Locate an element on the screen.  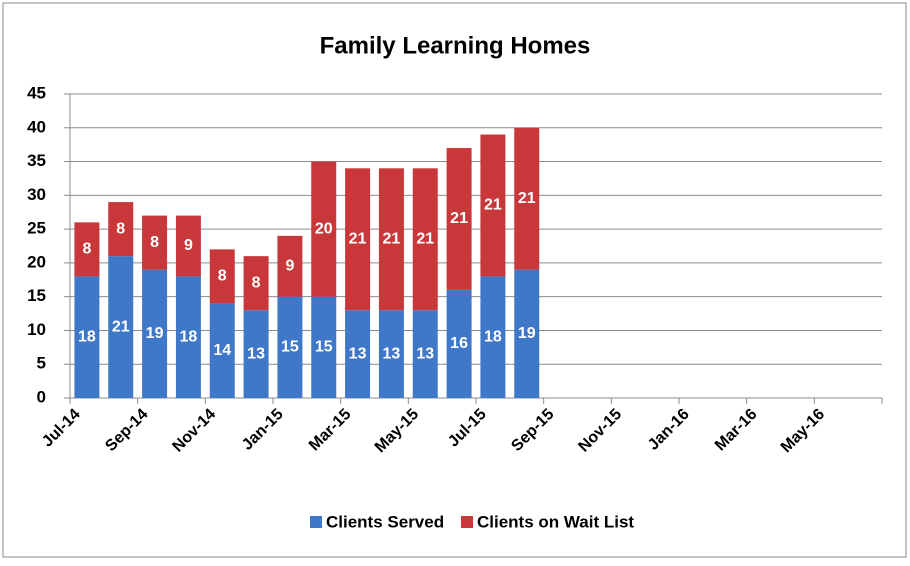
y-tick-label: 30 is located at coordinates (36, 194).